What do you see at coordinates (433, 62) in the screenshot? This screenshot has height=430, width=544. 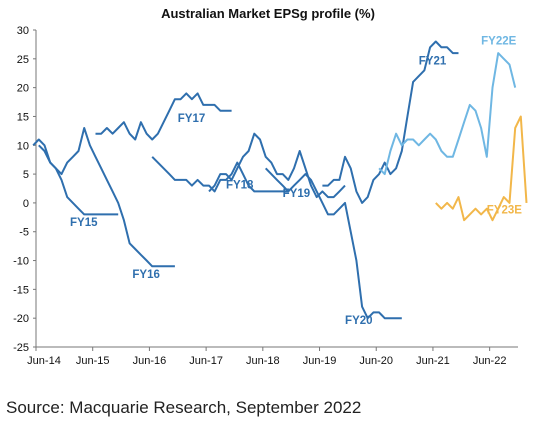 I see `series-label-fy21: FY21` at bounding box center [433, 62].